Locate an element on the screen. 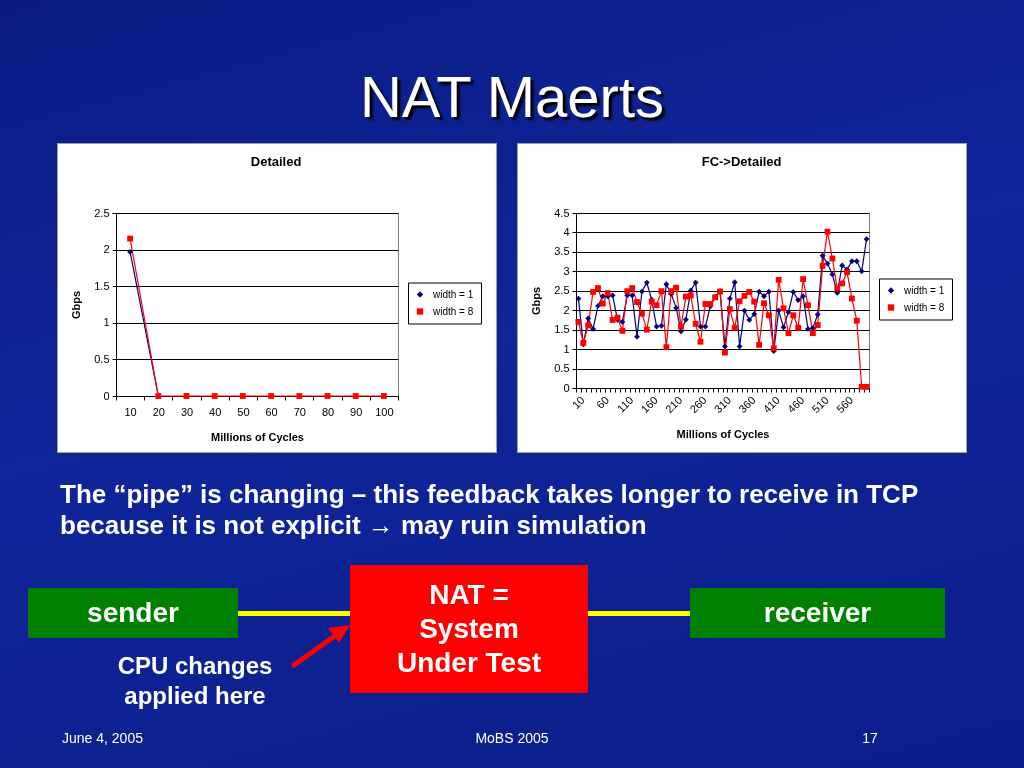 This screenshot has height=768, width=1024. text: CPU changes applied here is located at coordinates (195, 681).